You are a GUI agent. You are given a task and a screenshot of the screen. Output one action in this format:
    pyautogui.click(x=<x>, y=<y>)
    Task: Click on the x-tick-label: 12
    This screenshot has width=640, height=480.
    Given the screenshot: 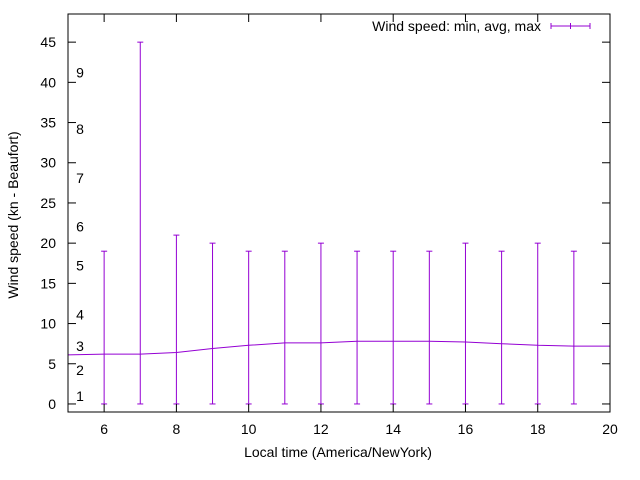 What is the action you would take?
    pyautogui.click(x=321, y=429)
    